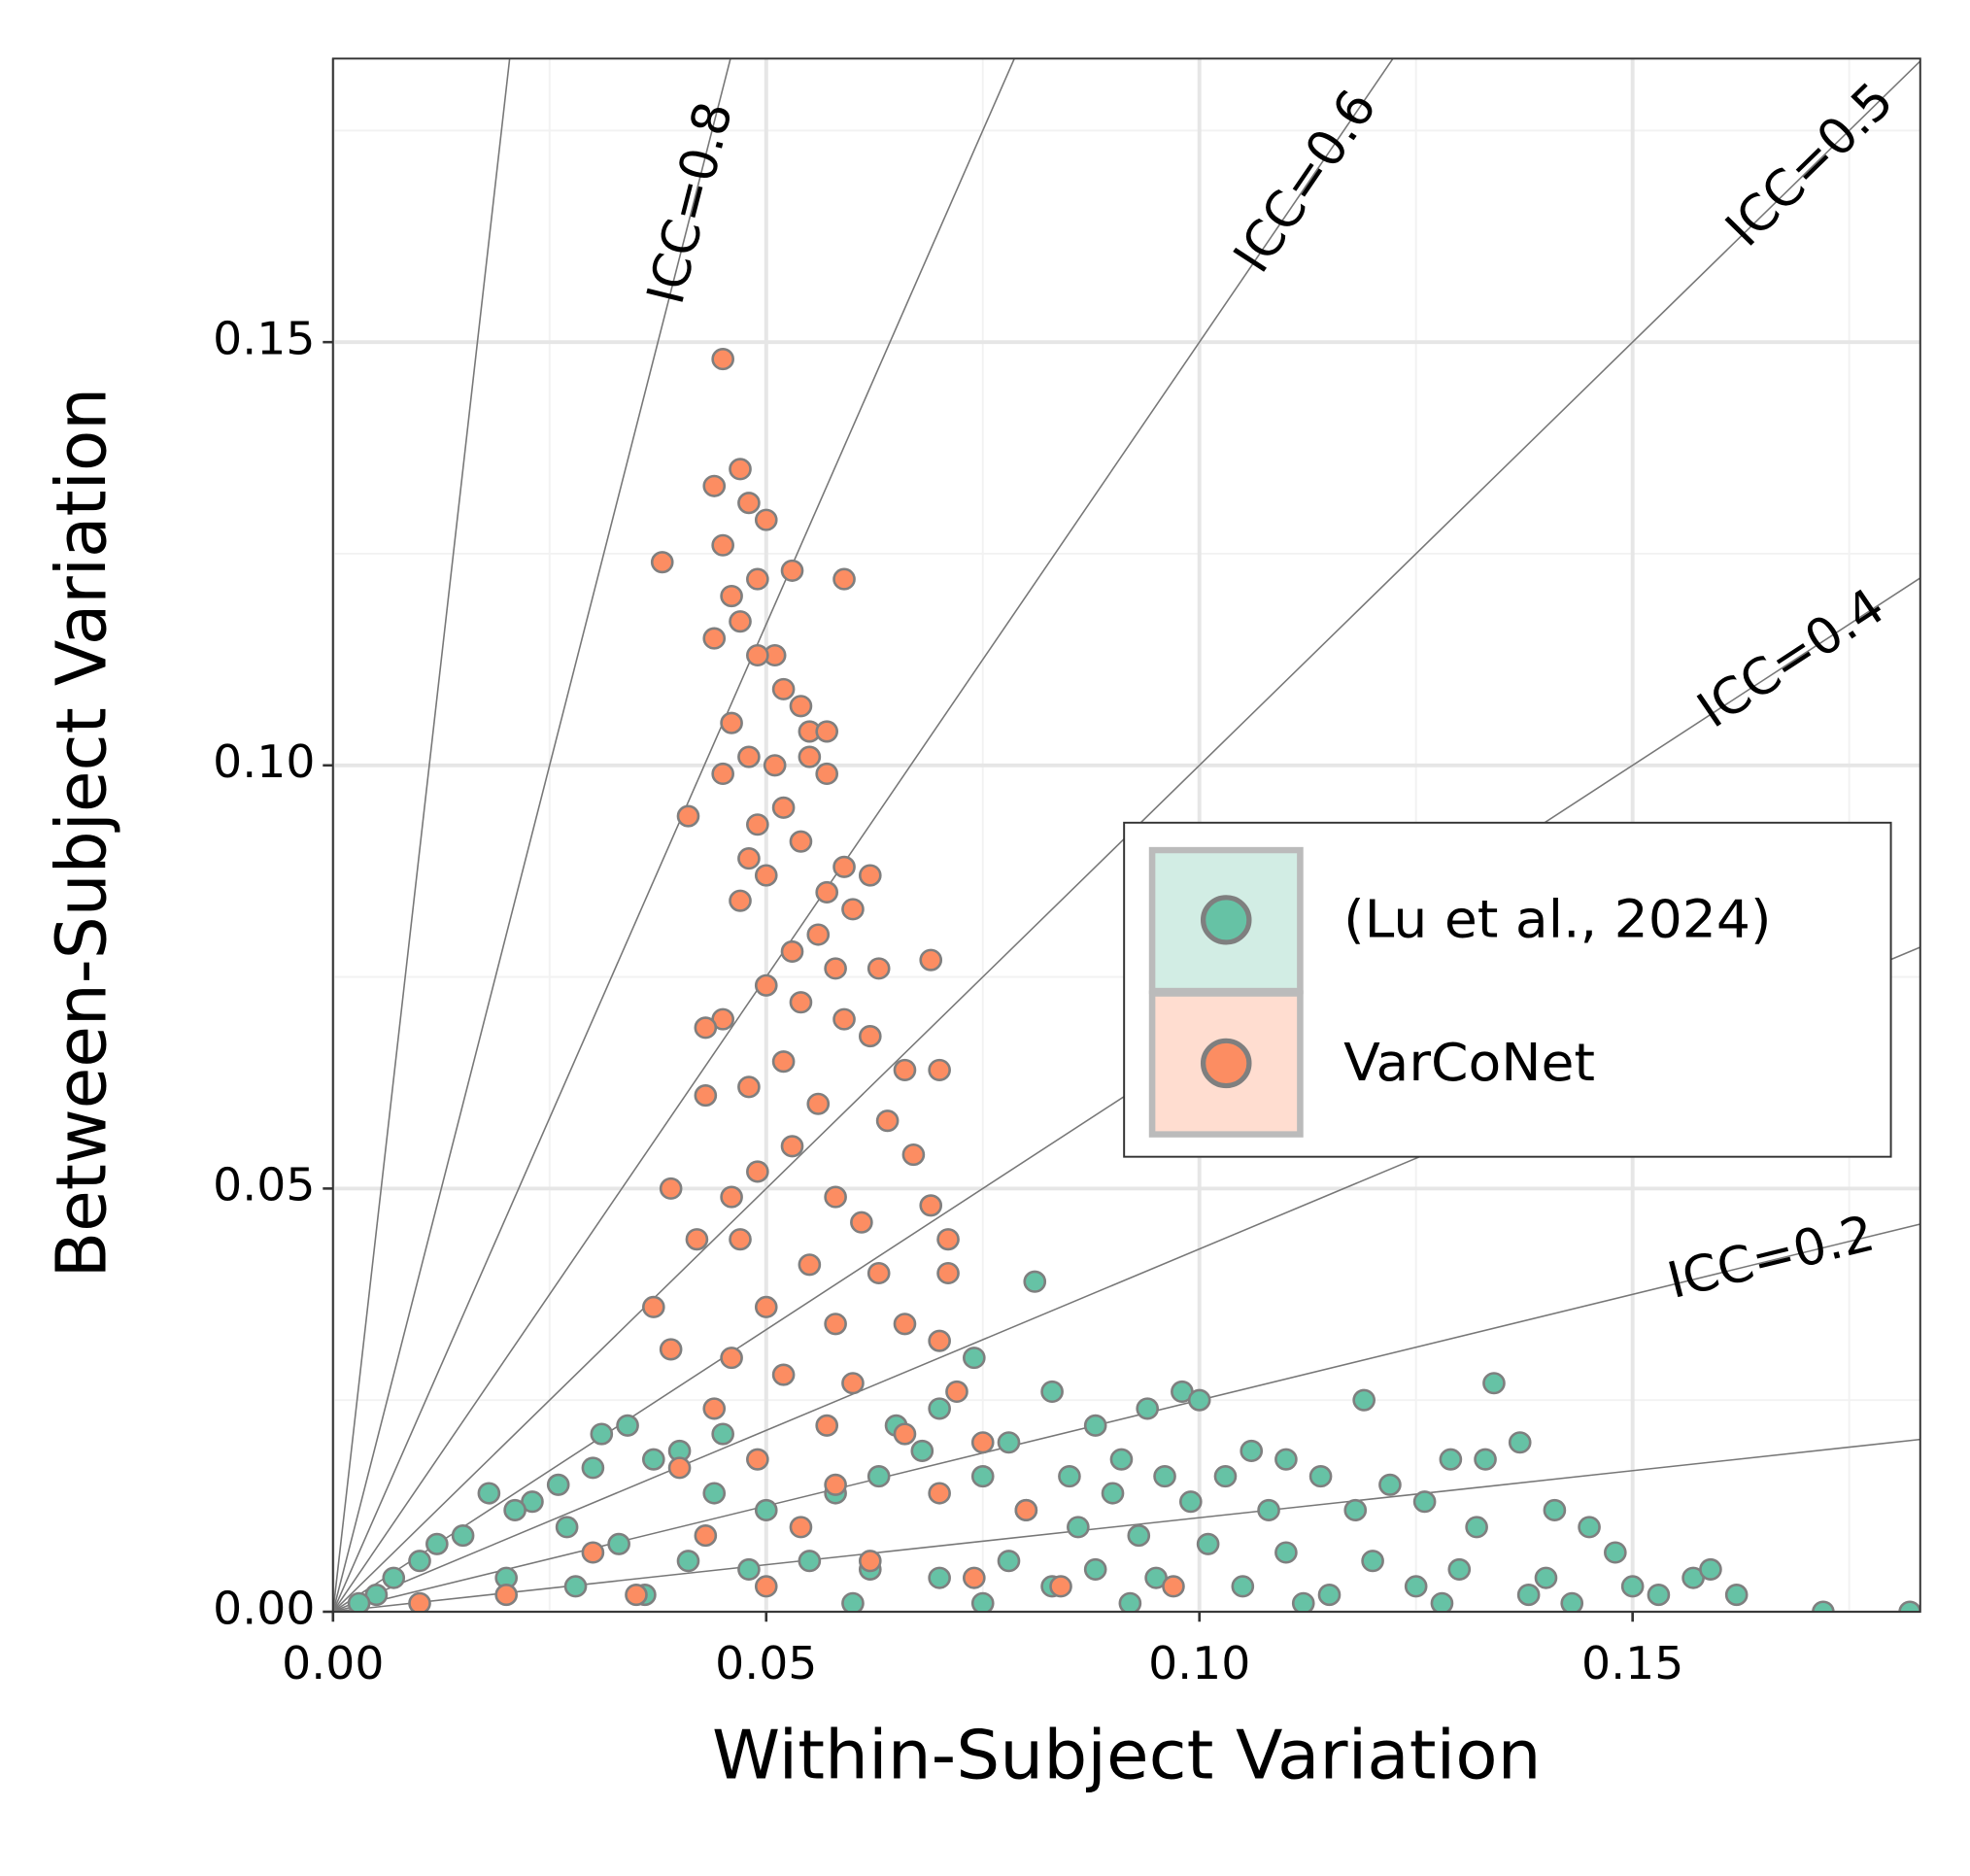 The width and height of the screenshot is (1970, 1876). I want to click on y-tick-label: 0.00, so click(264, 1609).